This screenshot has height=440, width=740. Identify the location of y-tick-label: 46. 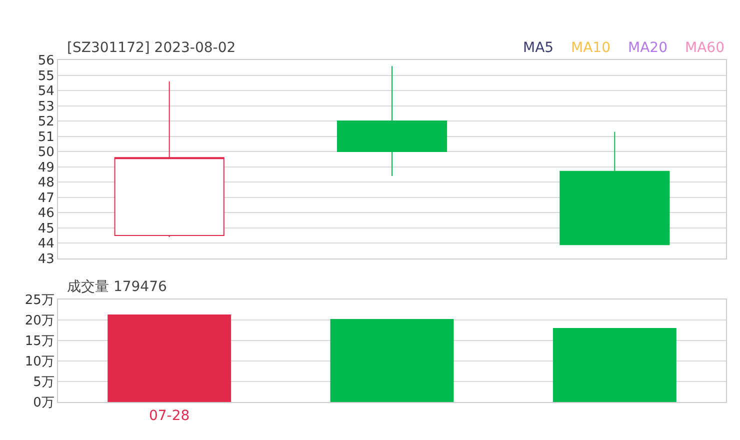
(46, 214).